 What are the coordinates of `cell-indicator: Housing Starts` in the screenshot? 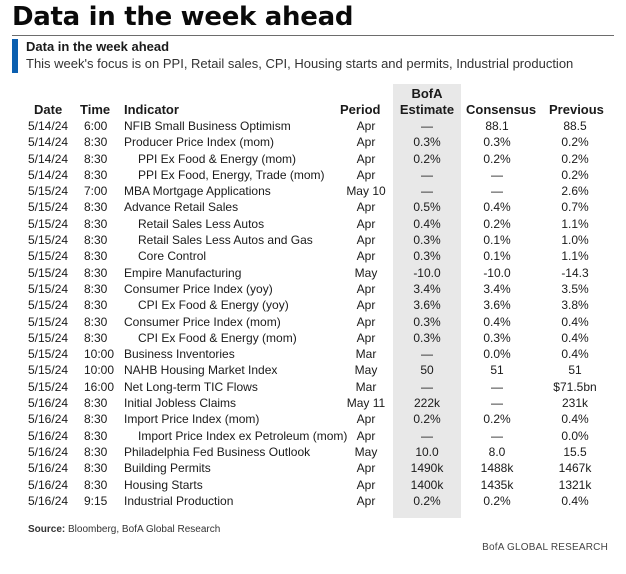 It's located at (163, 484).